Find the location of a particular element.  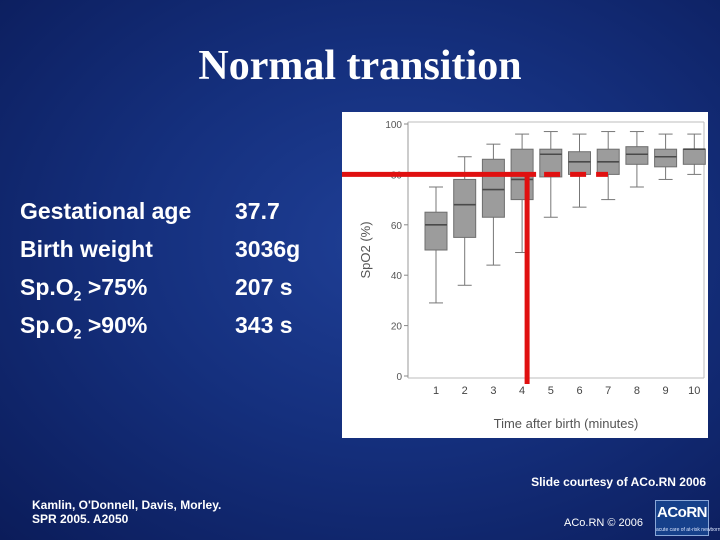

stat-label: Sp.O2 >75% is located at coordinates (83, 289).